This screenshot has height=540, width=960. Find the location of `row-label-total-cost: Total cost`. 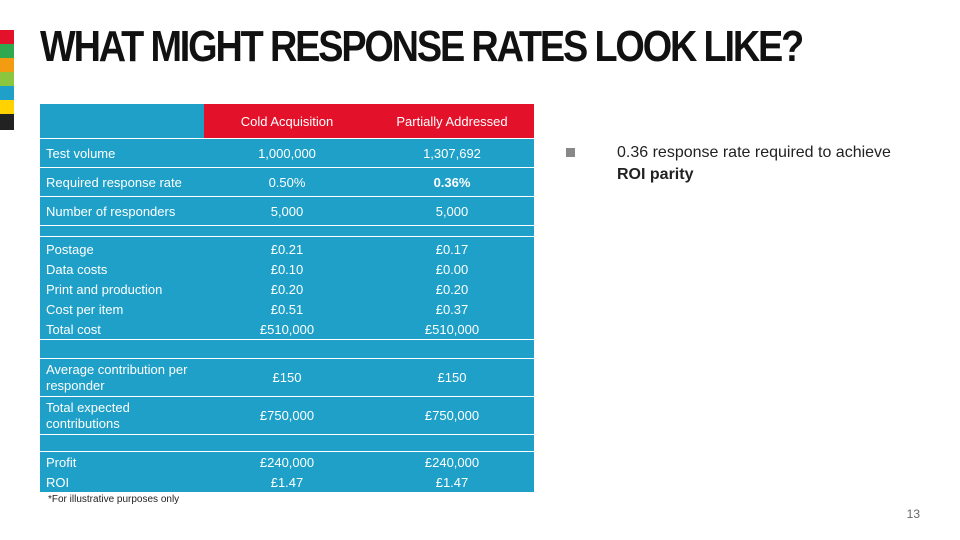

row-label-total-cost: Total cost is located at coordinates (73, 329).